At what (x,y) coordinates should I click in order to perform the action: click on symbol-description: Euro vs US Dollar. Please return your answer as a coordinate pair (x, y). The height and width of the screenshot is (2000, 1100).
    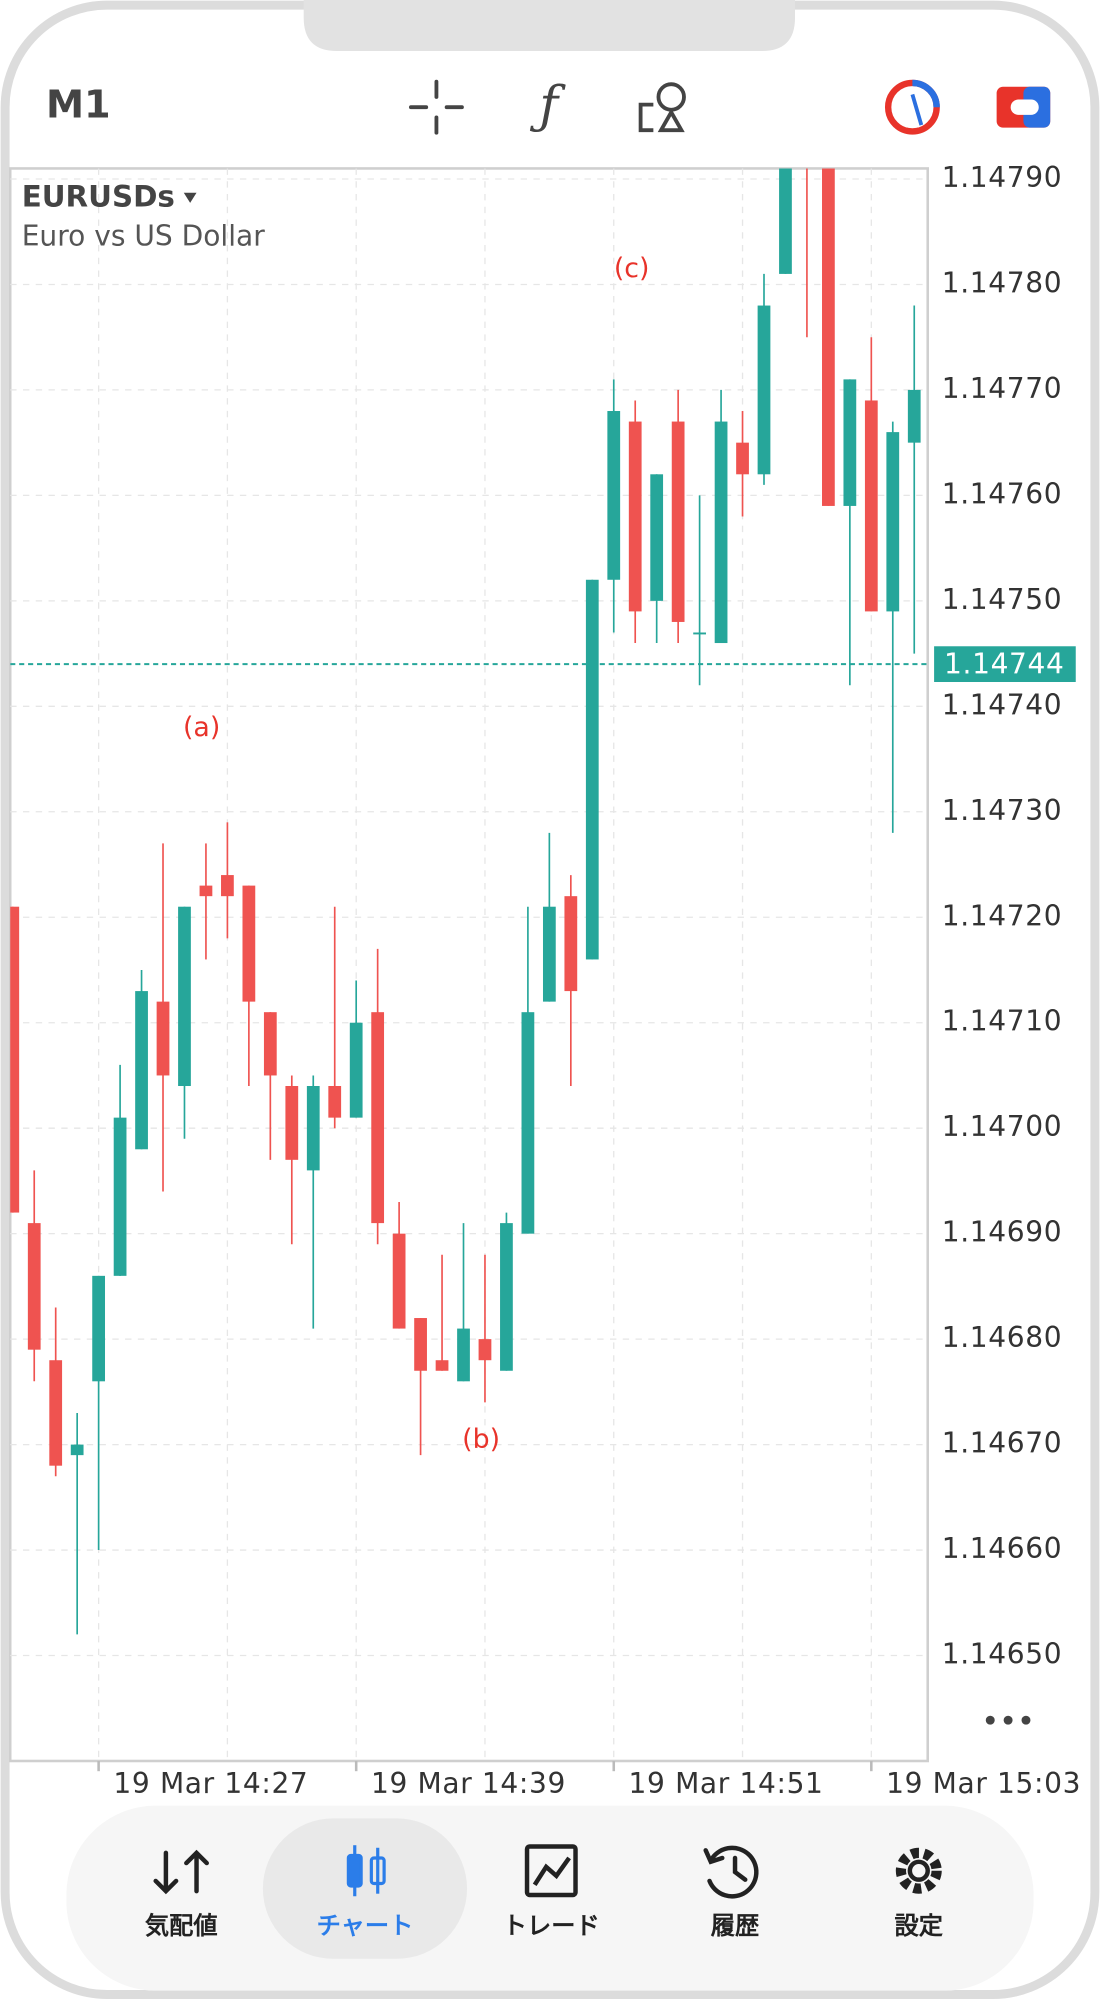
    Looking at the image, I should click on (144, 235).